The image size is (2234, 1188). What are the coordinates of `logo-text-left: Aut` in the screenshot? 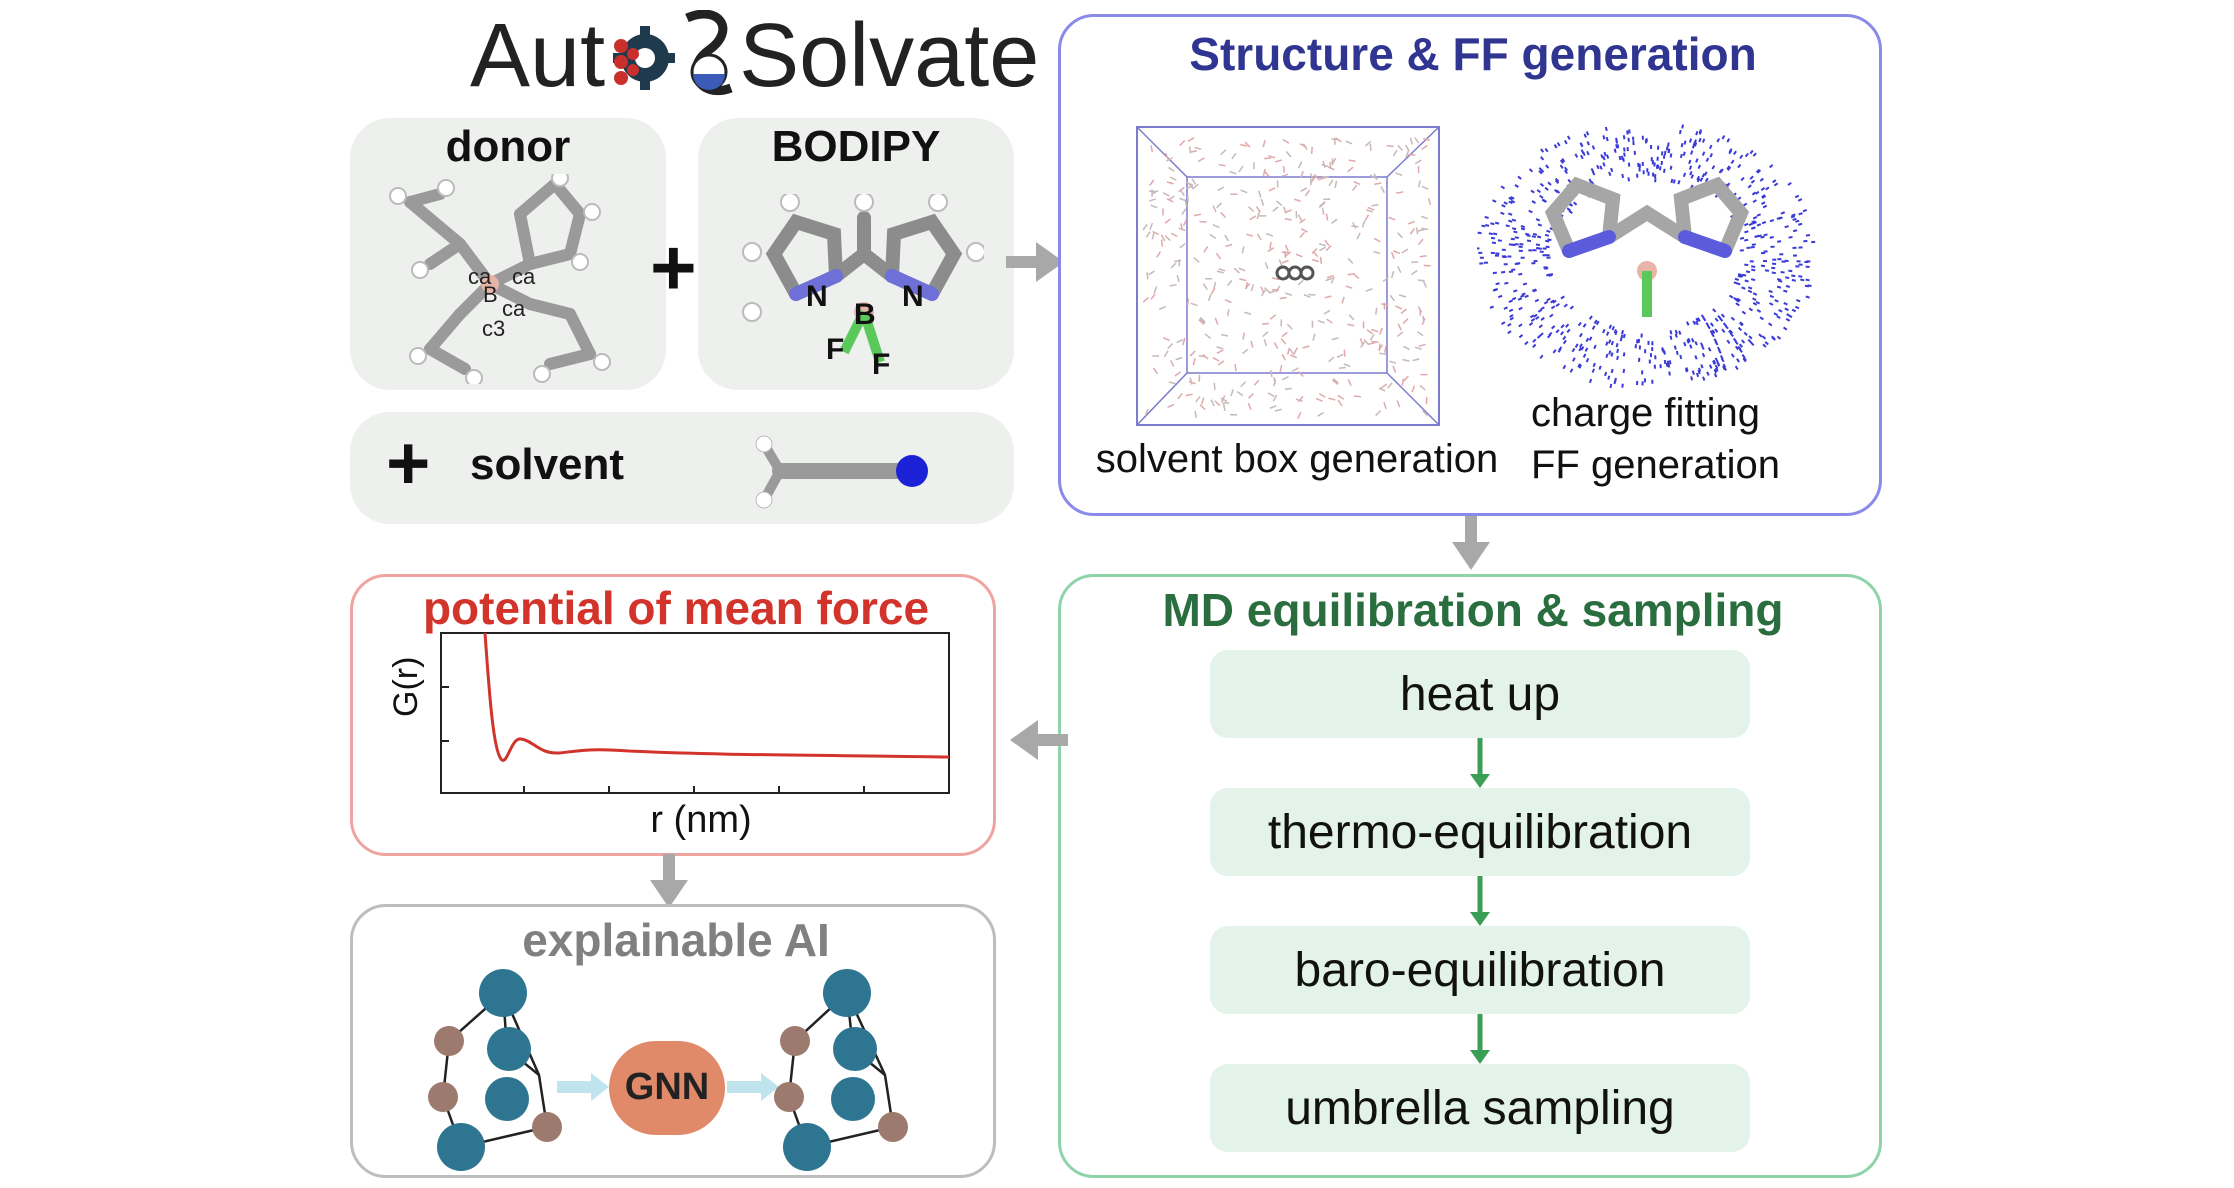 It's located at (538, 55).